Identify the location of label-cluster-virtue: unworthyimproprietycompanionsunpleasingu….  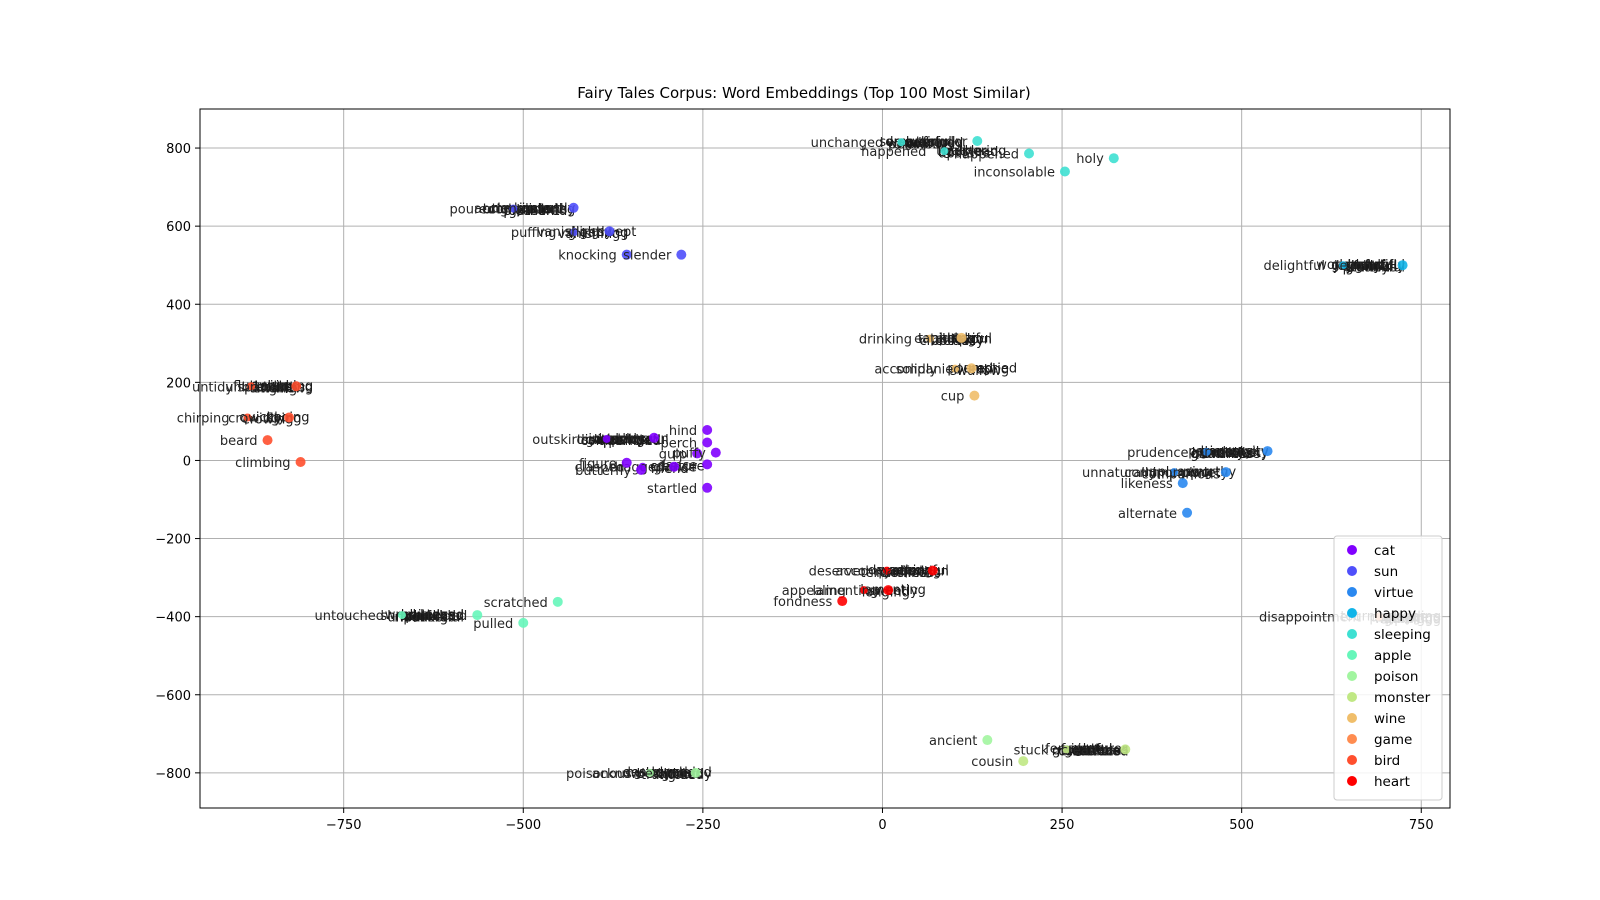
(1159, 473).